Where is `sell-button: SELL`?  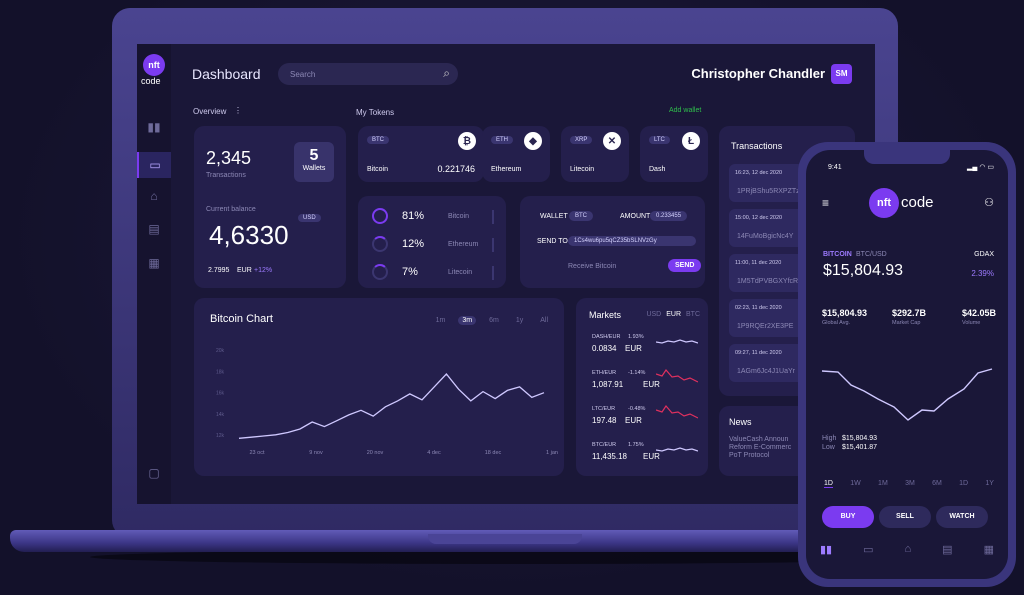
sell-button: SELL is located at coordinates (905, 517).